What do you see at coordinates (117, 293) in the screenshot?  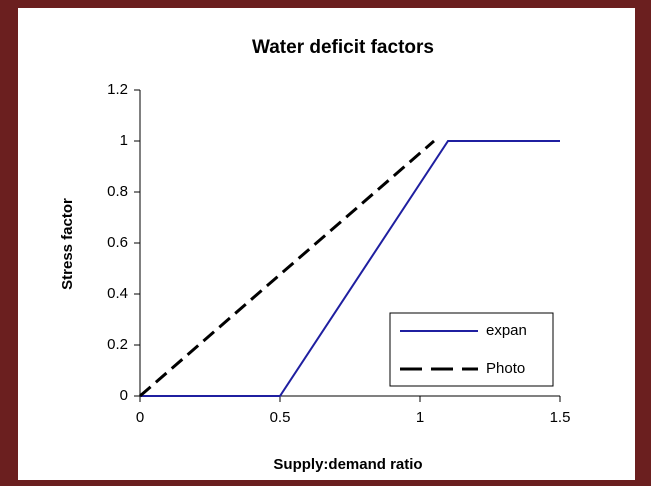 I see `y-tick-label: 0.4` at bounding box center [117, 293].